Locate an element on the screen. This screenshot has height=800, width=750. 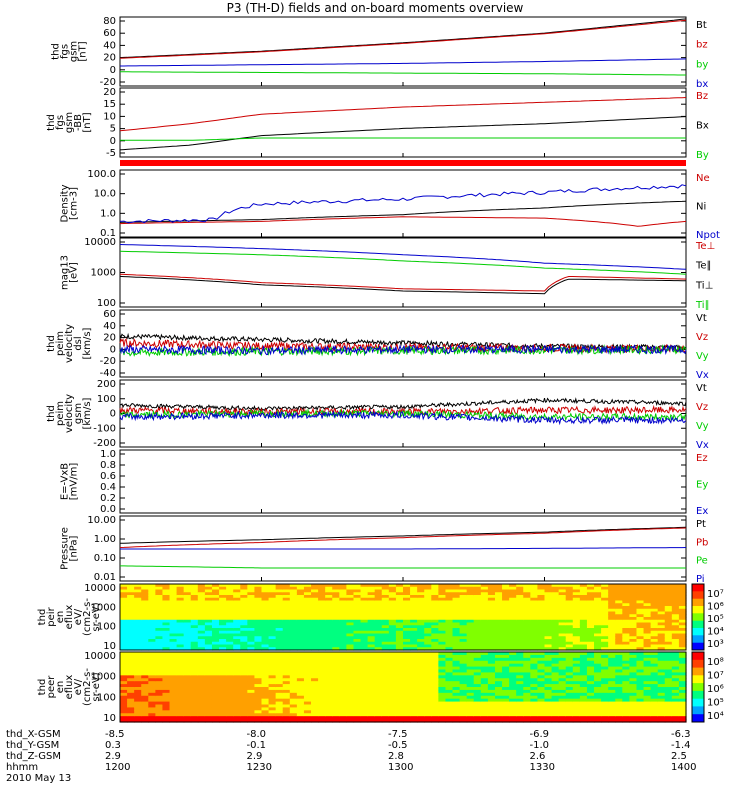
y-tick-label: 1000 is located at coordinates (103, 607).